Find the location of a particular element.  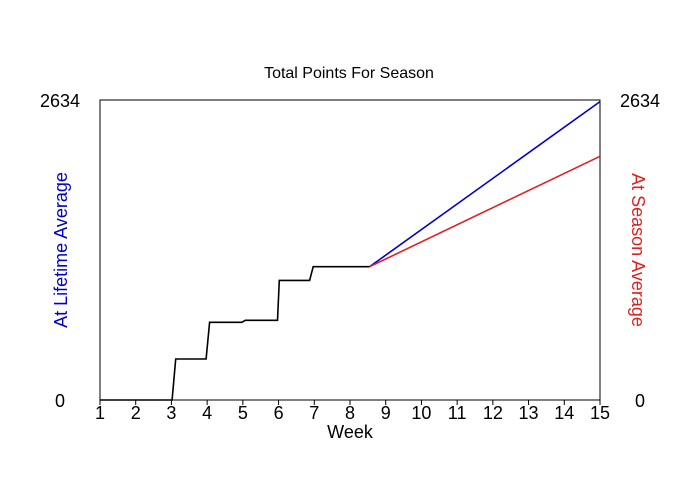

x-tick-label: 4 is located at coordinates (207, 413).